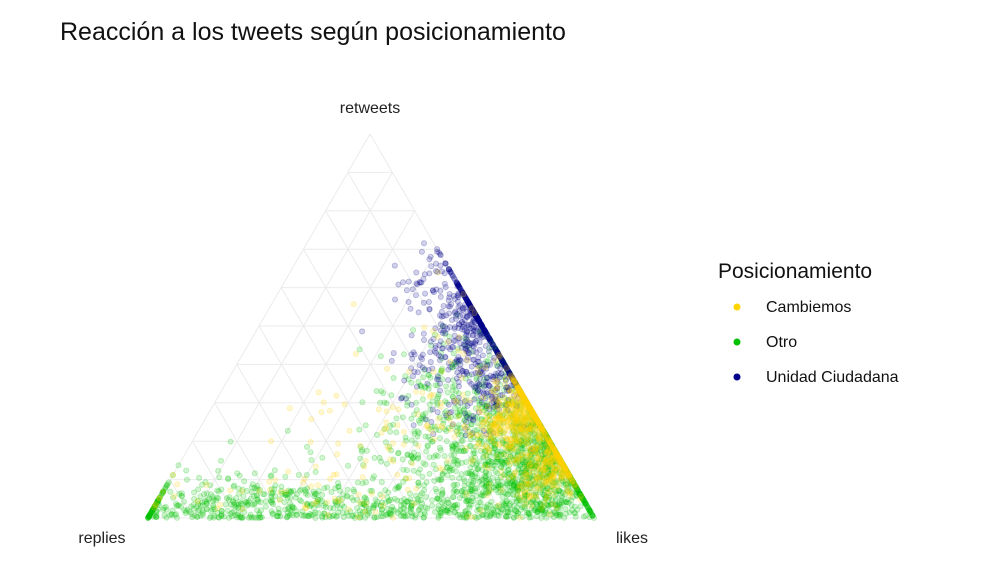  What do you see at coordinates (248, 460) in the screenshot?
I see `grid-line-replies` at bounding box center [248, 460].